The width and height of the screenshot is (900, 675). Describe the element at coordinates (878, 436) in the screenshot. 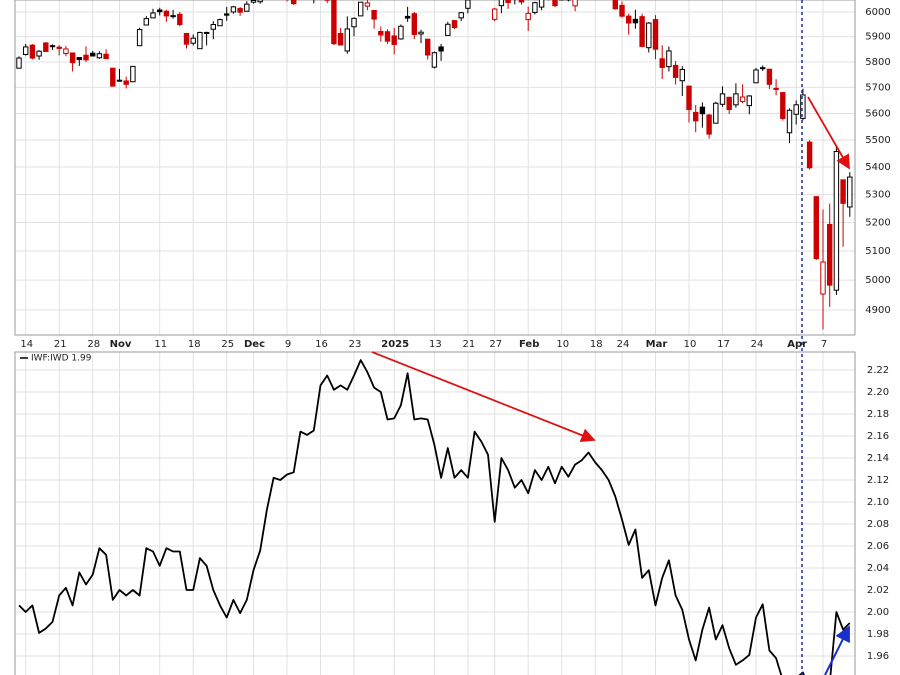

I see `y-tick-label: 2.16` at that location.